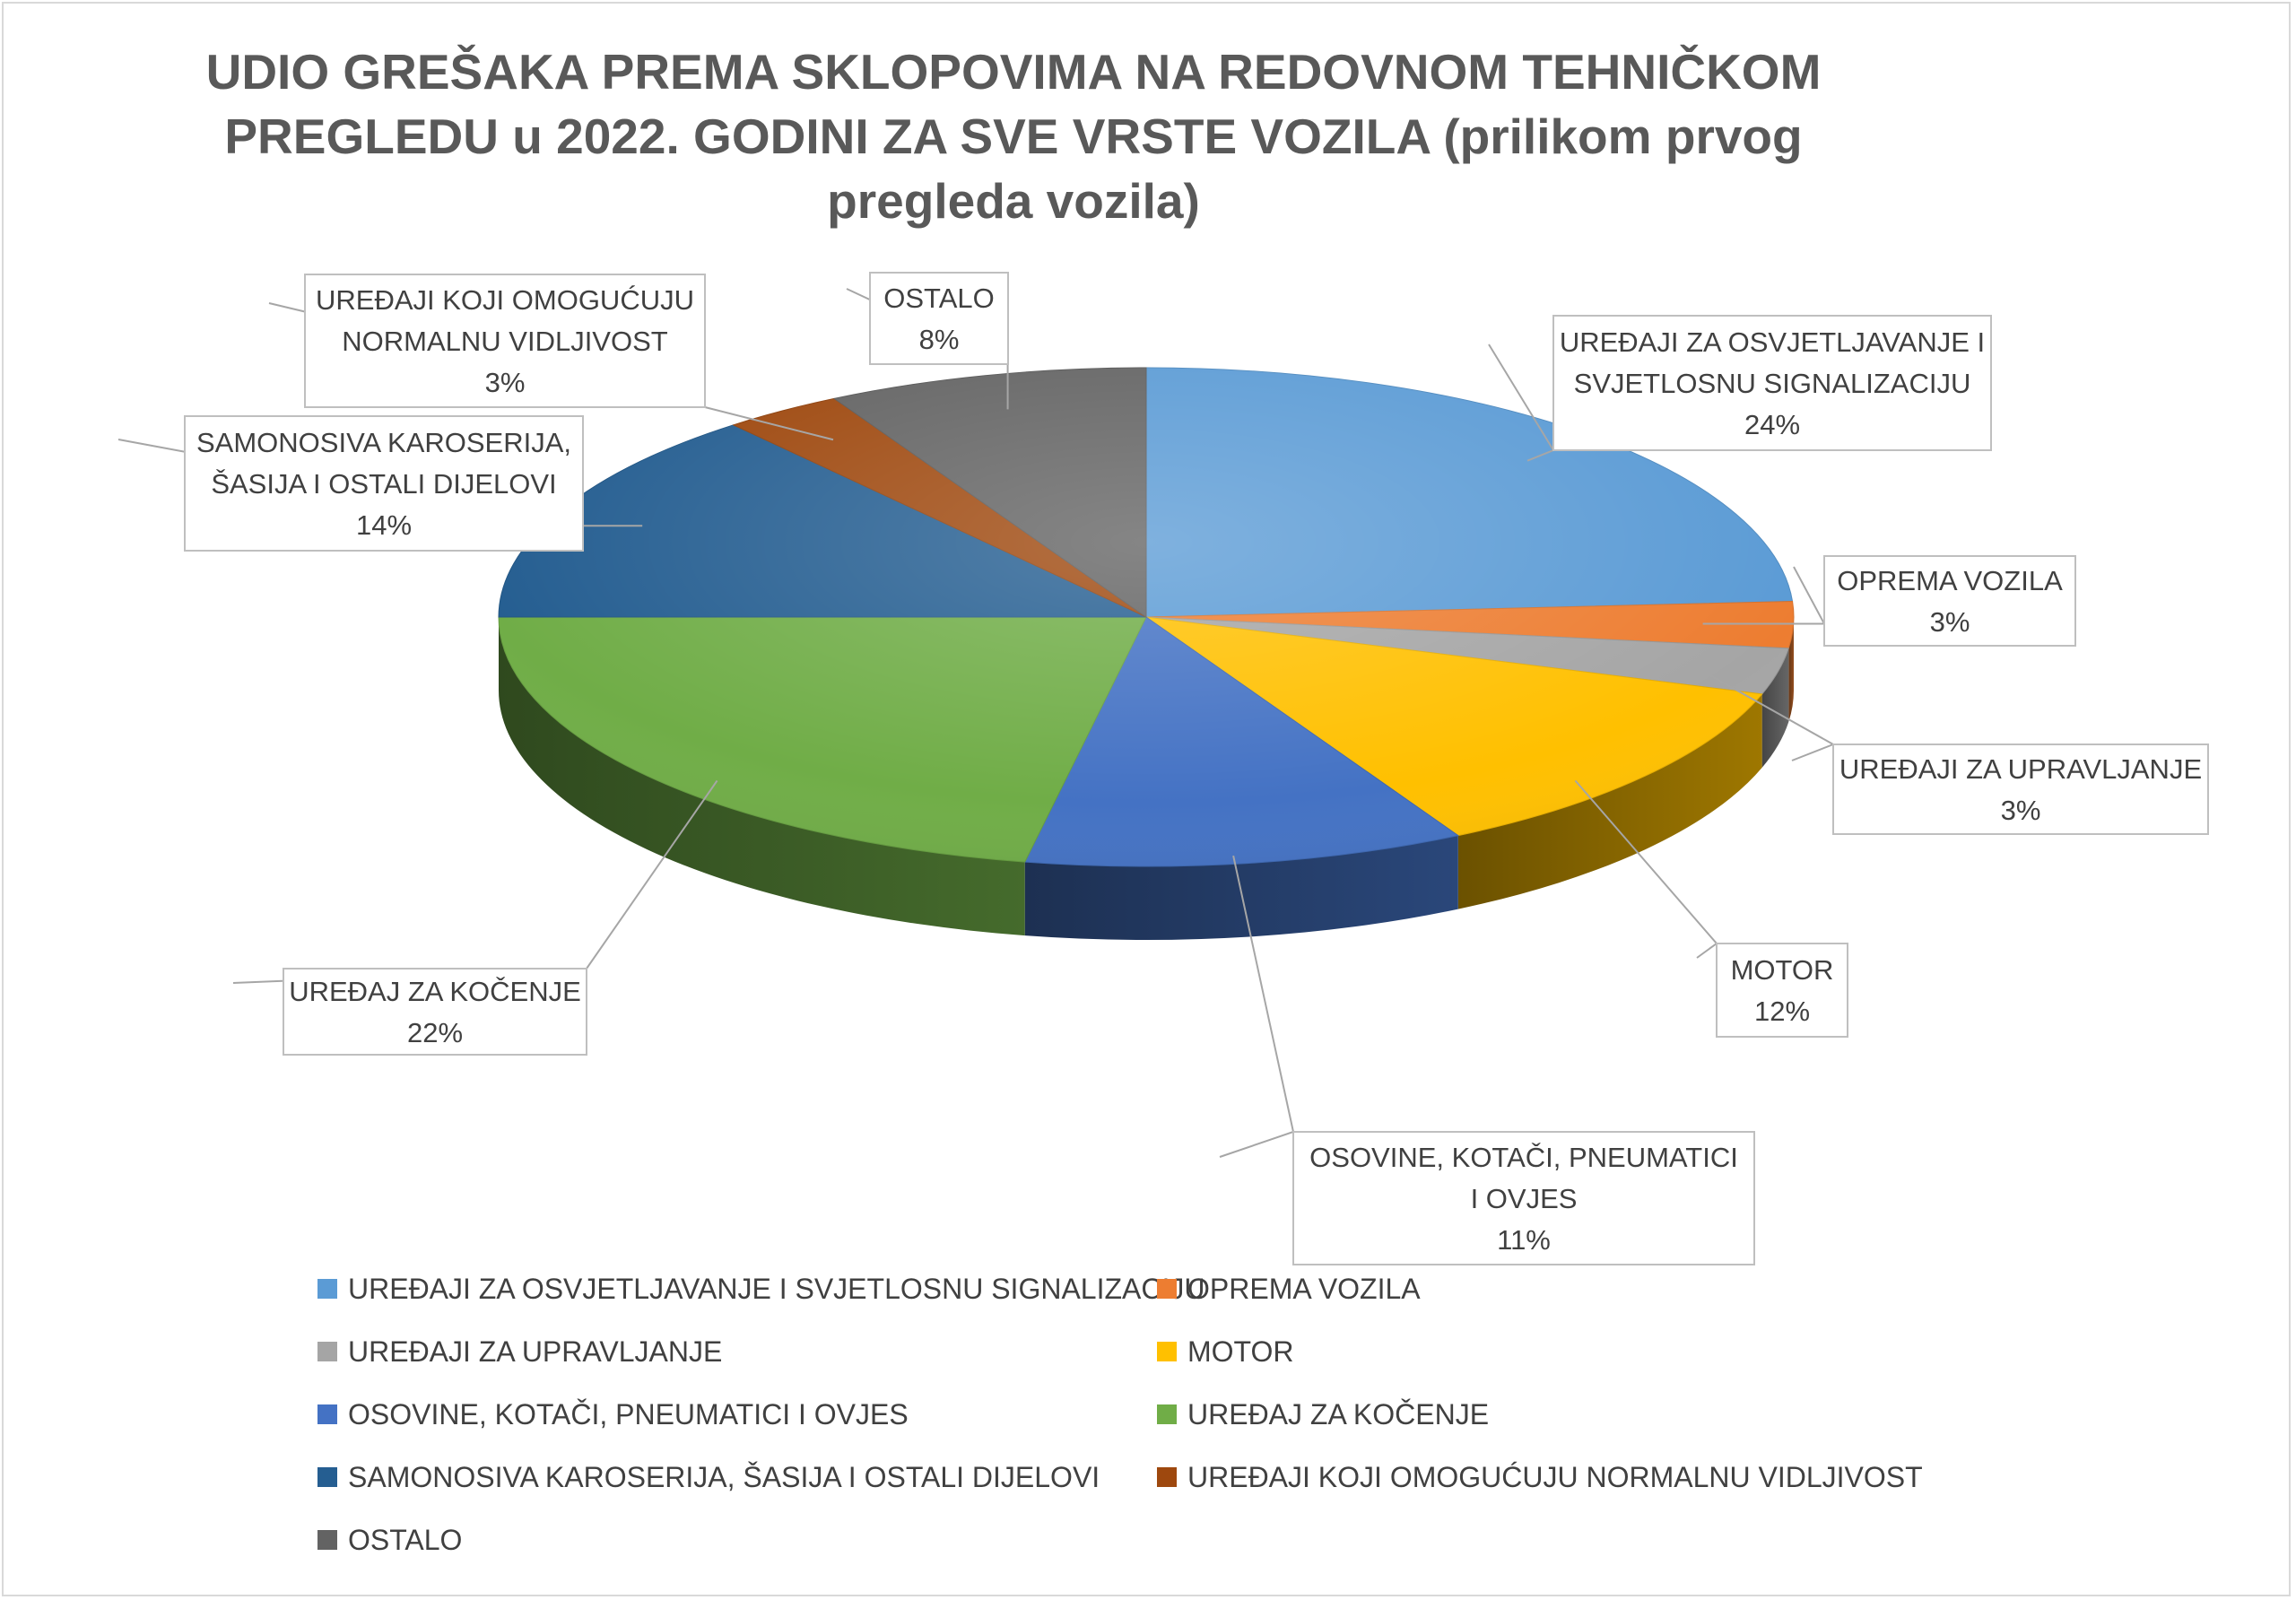  Describe the element at coordinates (435, 992) in the screenshot. I see `data-label-name: UREĐAJ ZA KOČENJE` at that location.